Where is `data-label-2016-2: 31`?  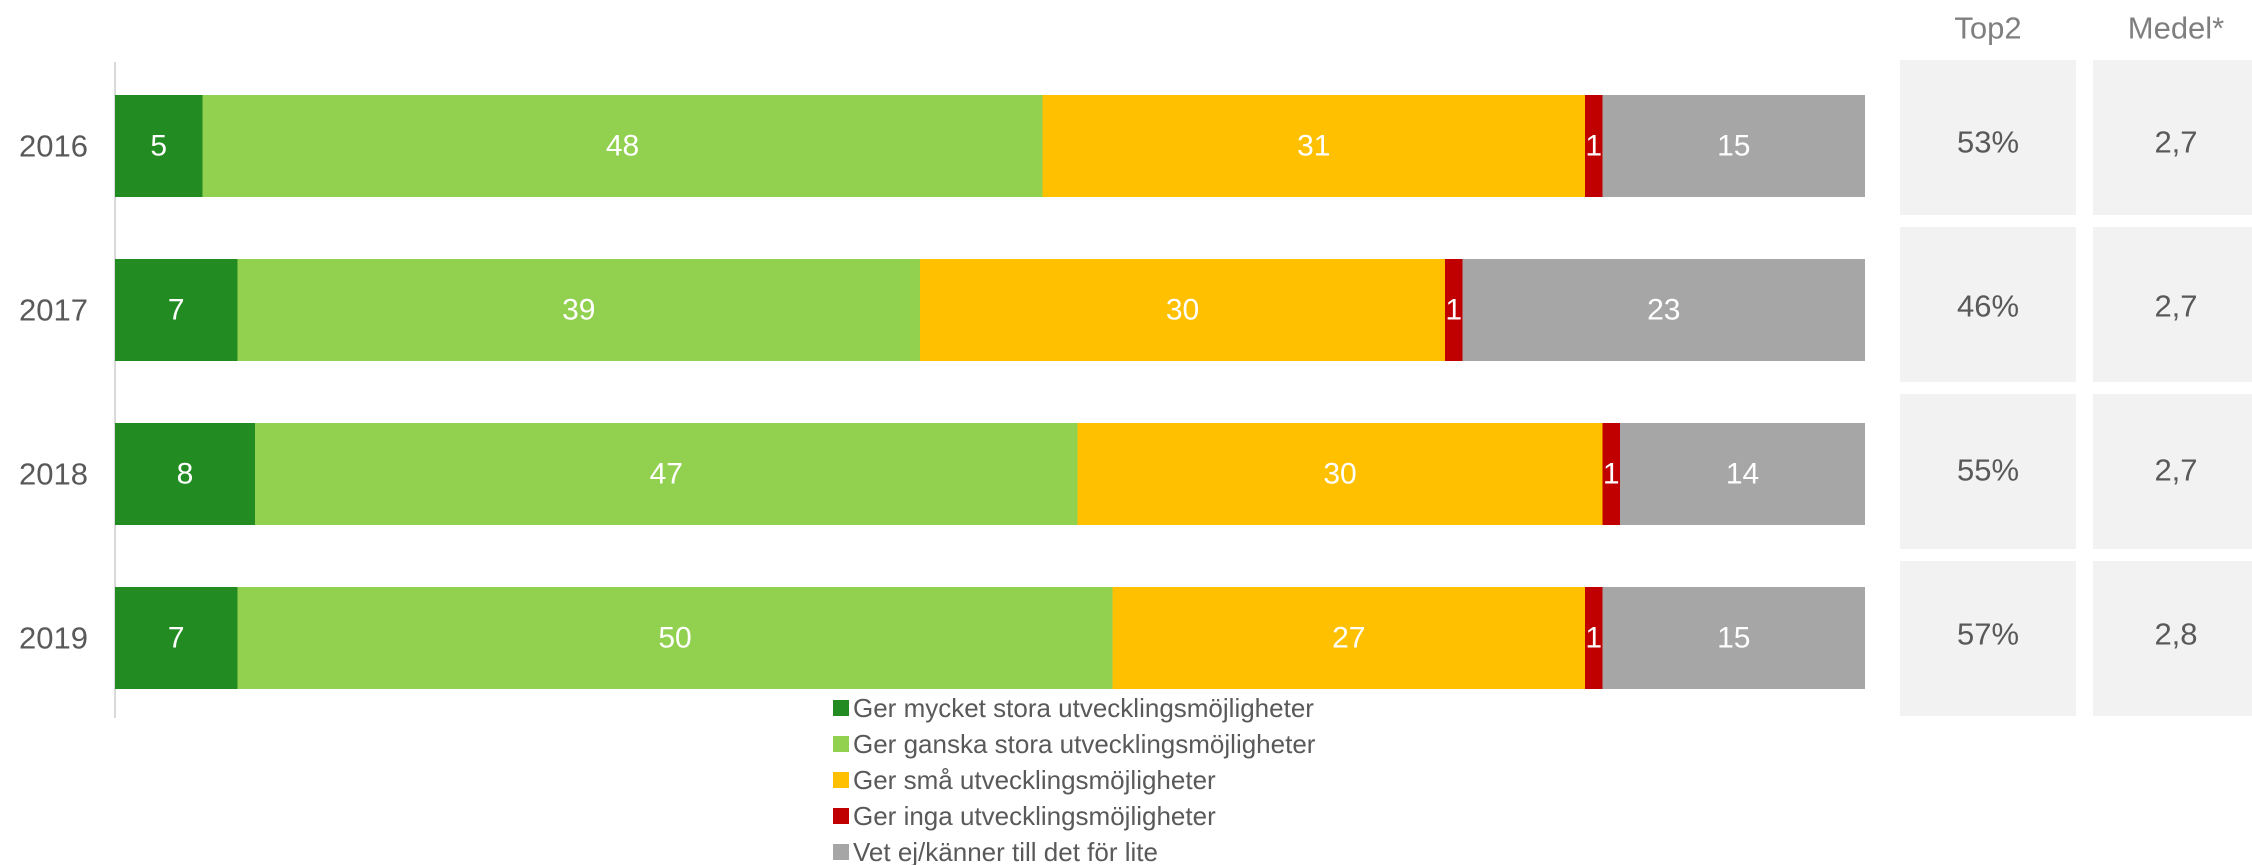
data-label-2016-2: 31 is located at coordinates (1313, 146).